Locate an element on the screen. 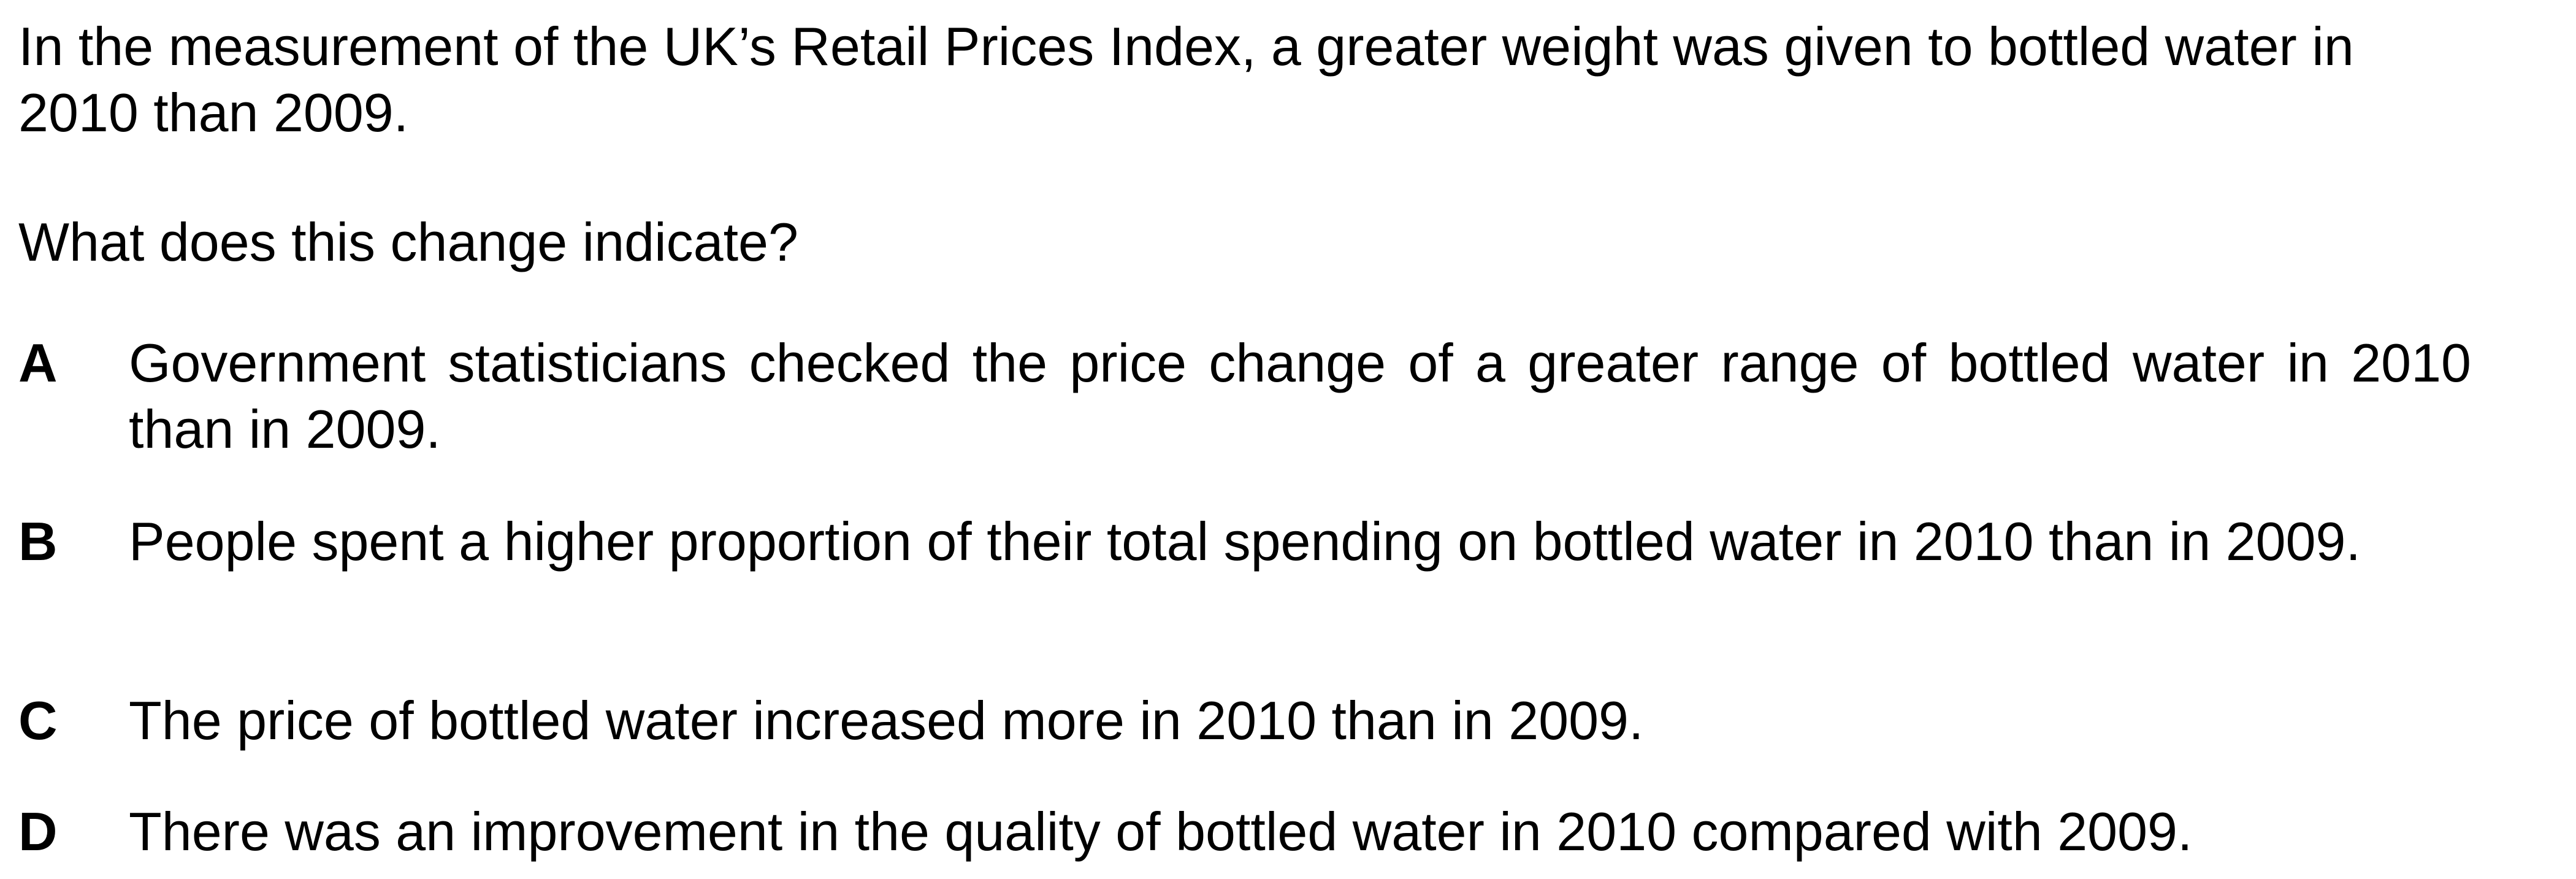 The height and width of the screenshot is (879, 2576). option-b-letter: B is located at coordinates (38, 541).